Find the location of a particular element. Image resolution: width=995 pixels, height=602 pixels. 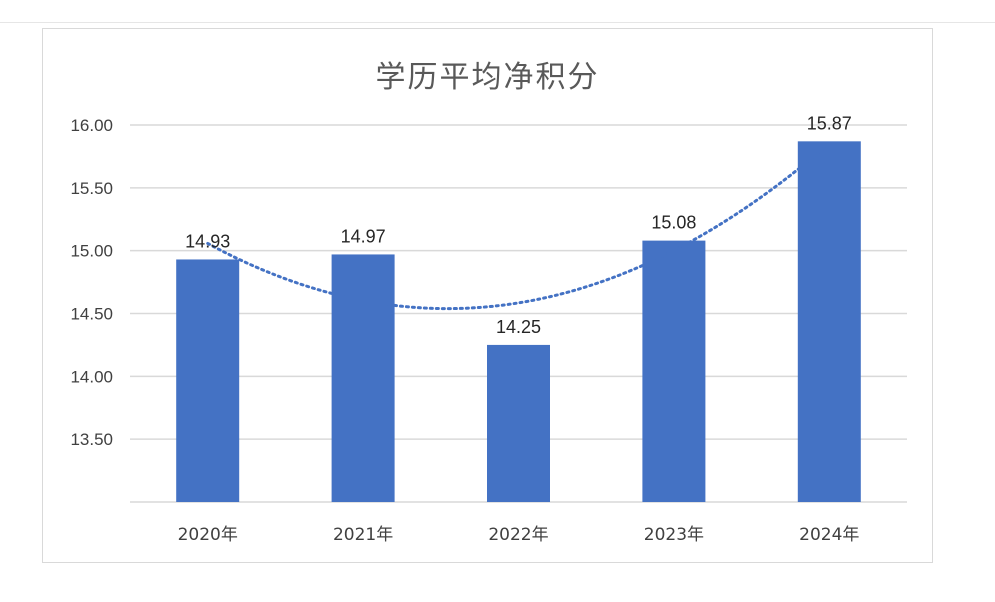

x-tick-label: 2021年 is located at coordinates (363, 535).